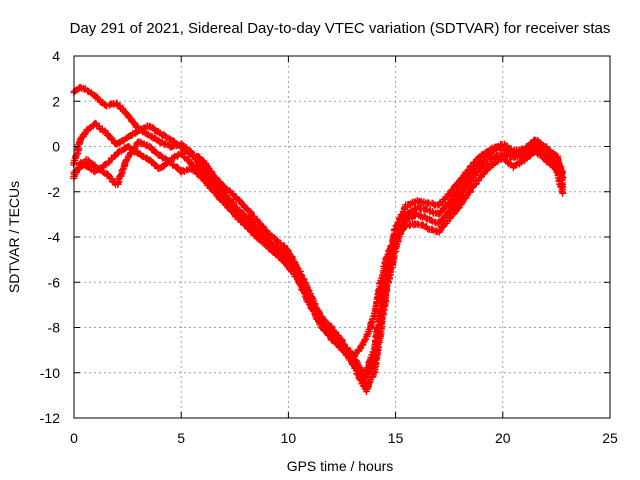 The image size is (640, 480). I want to click on x-tick-label: 15, so click(396, 438).